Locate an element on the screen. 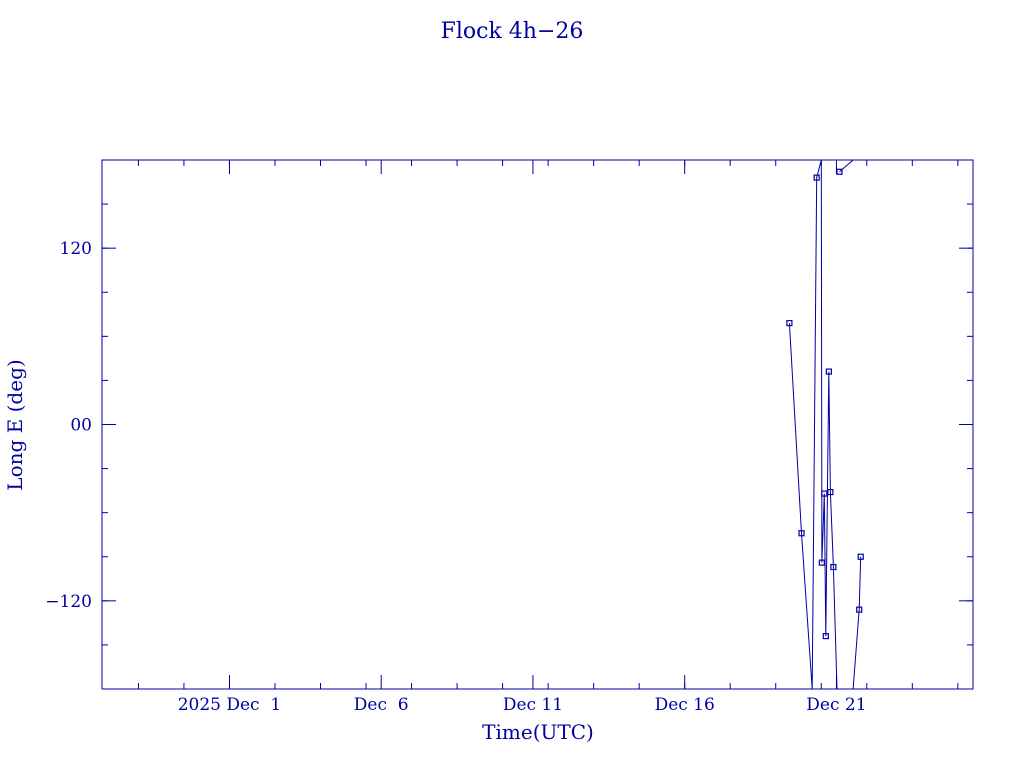 Image resolution: width=1024 pixels, height=768 pixels. x-tick-label: 2025 Dec 1 is located at coordinates (230, 705).